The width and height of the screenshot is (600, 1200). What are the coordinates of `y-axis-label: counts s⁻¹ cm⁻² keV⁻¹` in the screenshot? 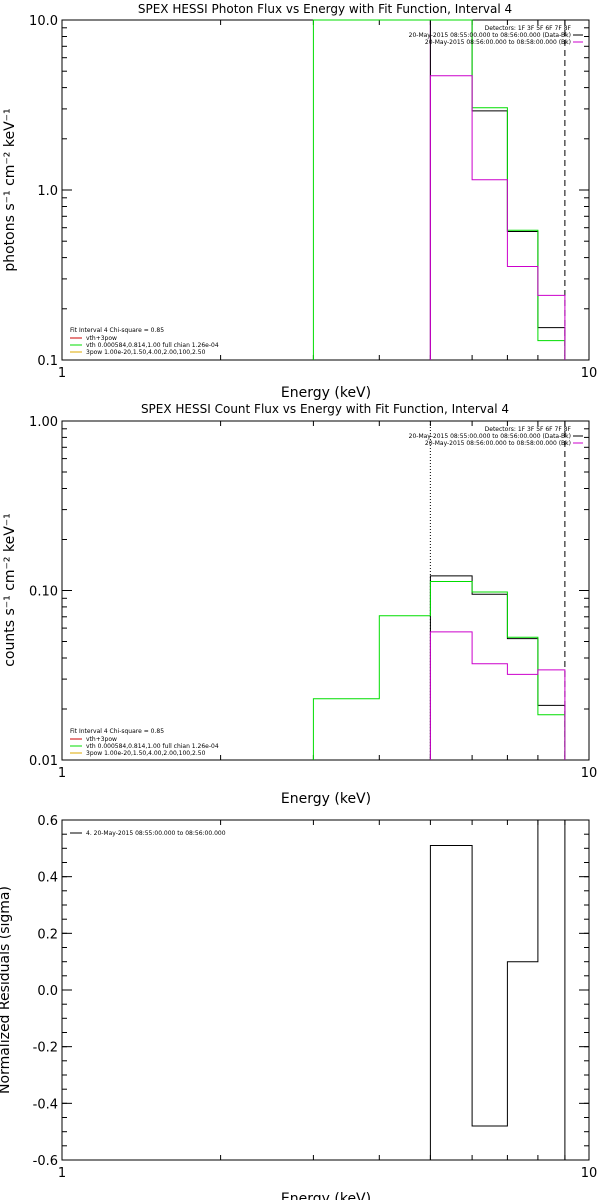 It's located at (10, 590).